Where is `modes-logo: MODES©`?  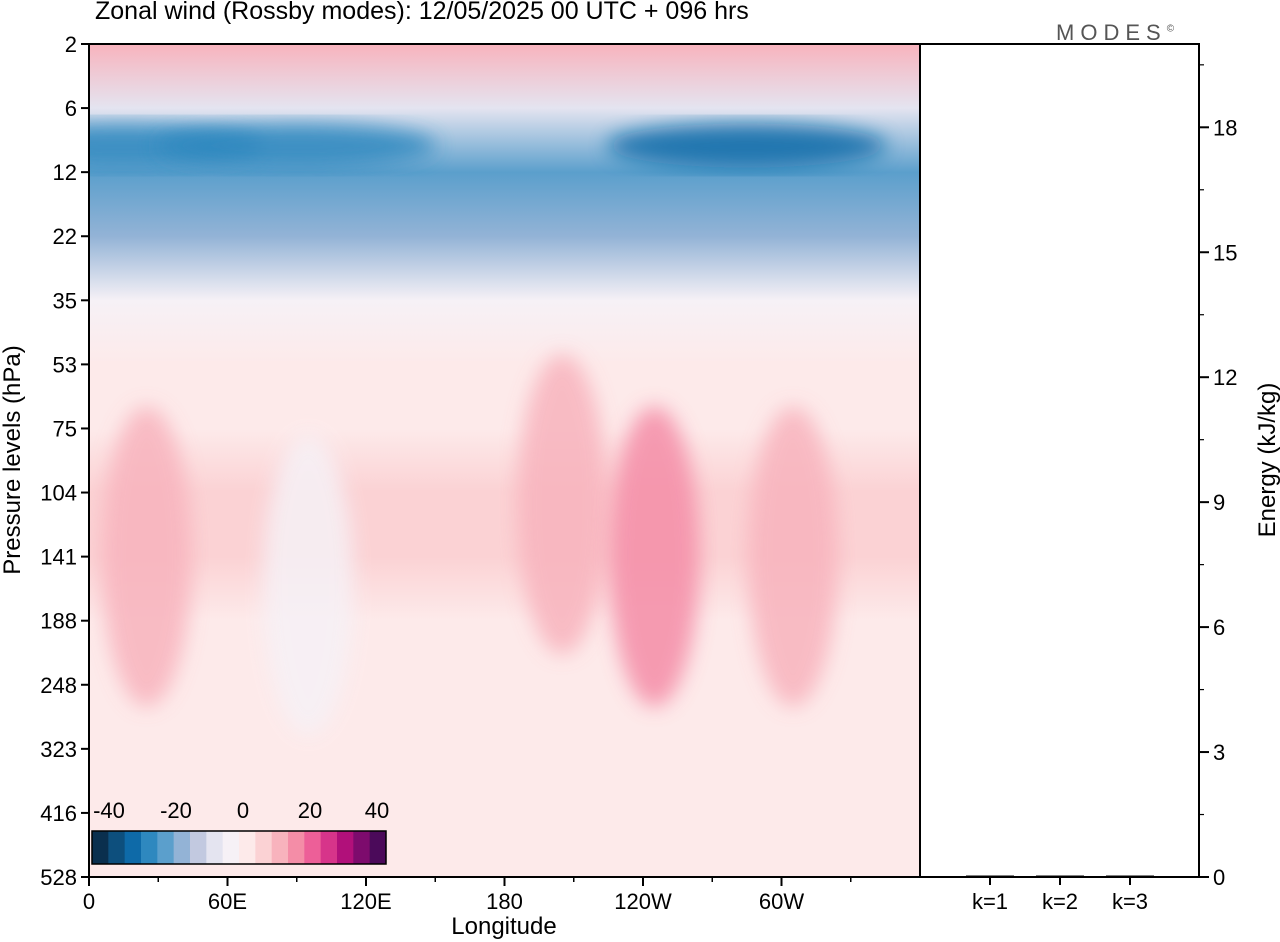 modes-logo: MODES© is located at coordinates (1115, 33).